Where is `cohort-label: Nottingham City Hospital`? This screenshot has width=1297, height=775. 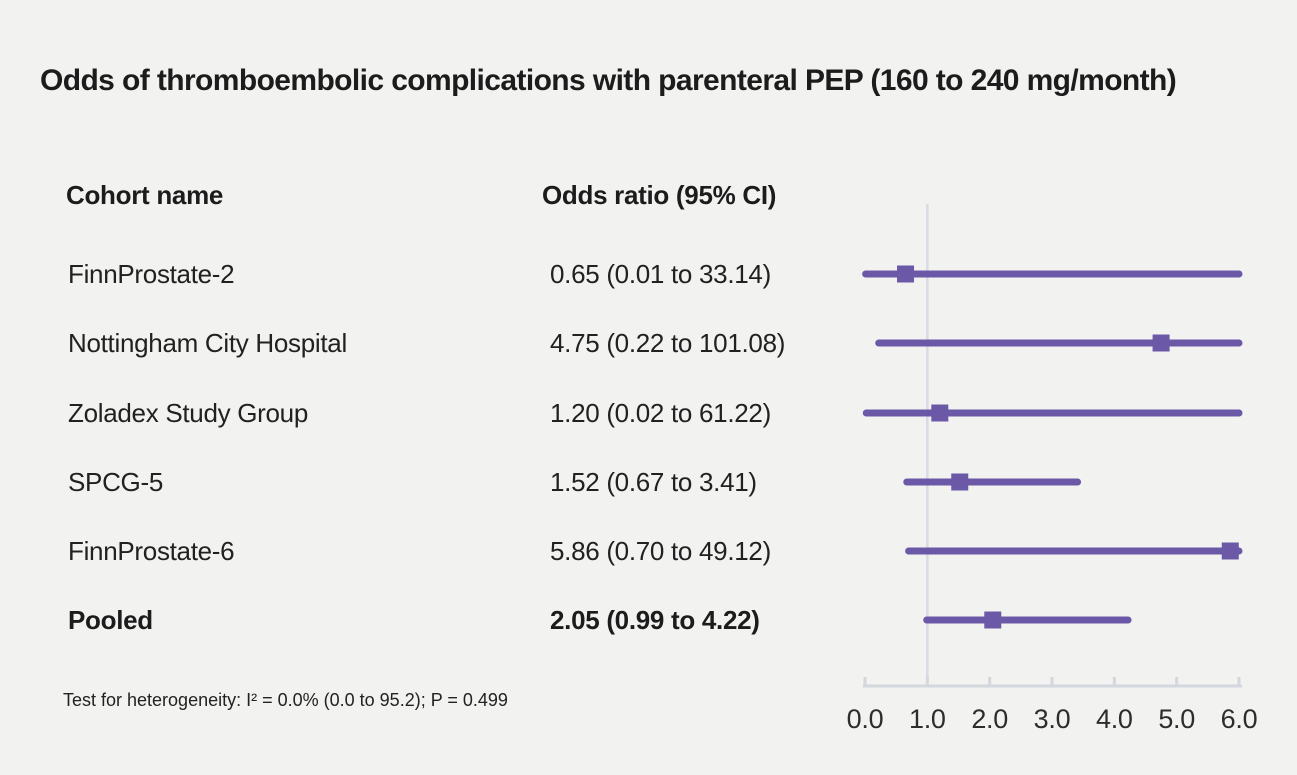
cohort-label: Nottingham City Hospital is located at coordinates (207, 343).